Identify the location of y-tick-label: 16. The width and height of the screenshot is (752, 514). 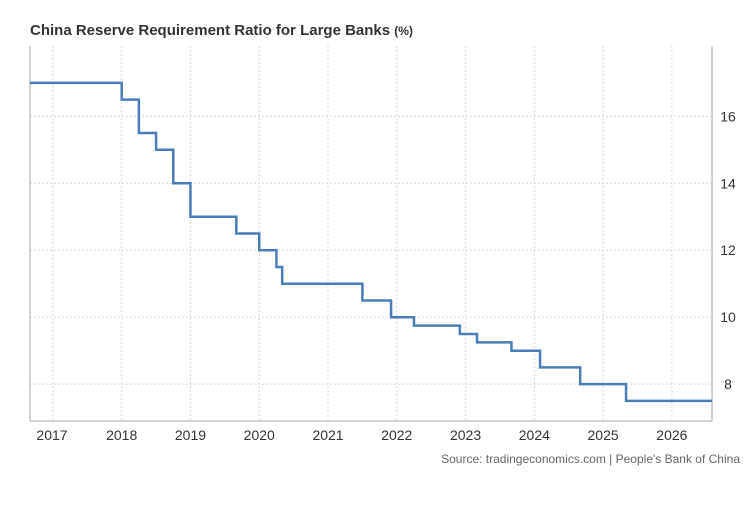
(728, 116).